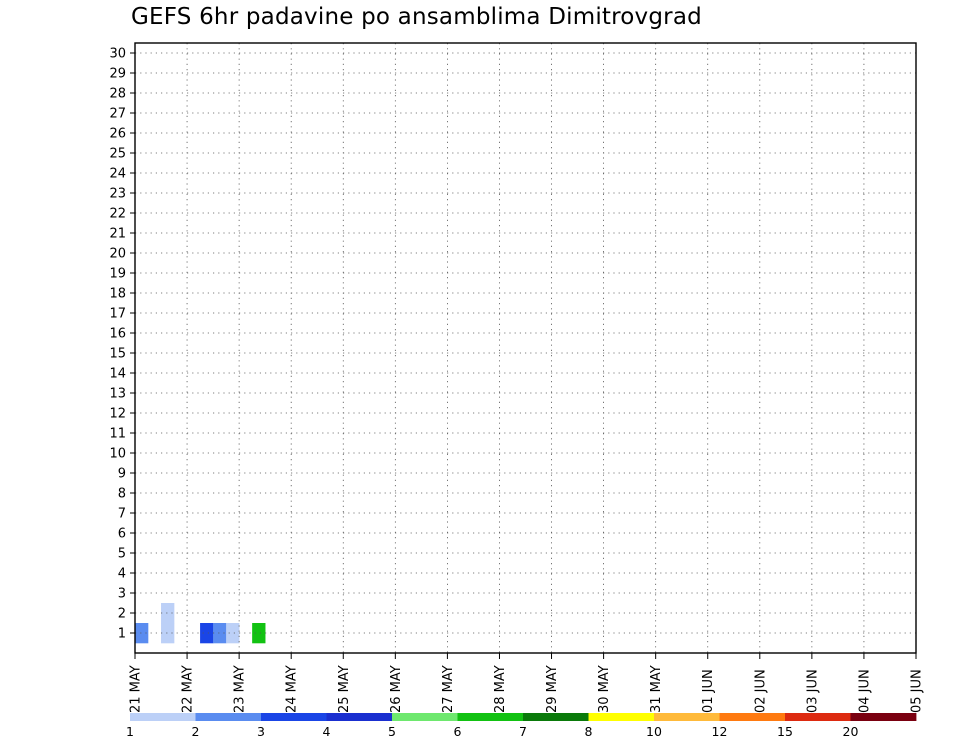 The image size is (960, 742). Describe the element at coordinates (117, 334) in the screenshot. I see `y-tick-label: 16` at that location.